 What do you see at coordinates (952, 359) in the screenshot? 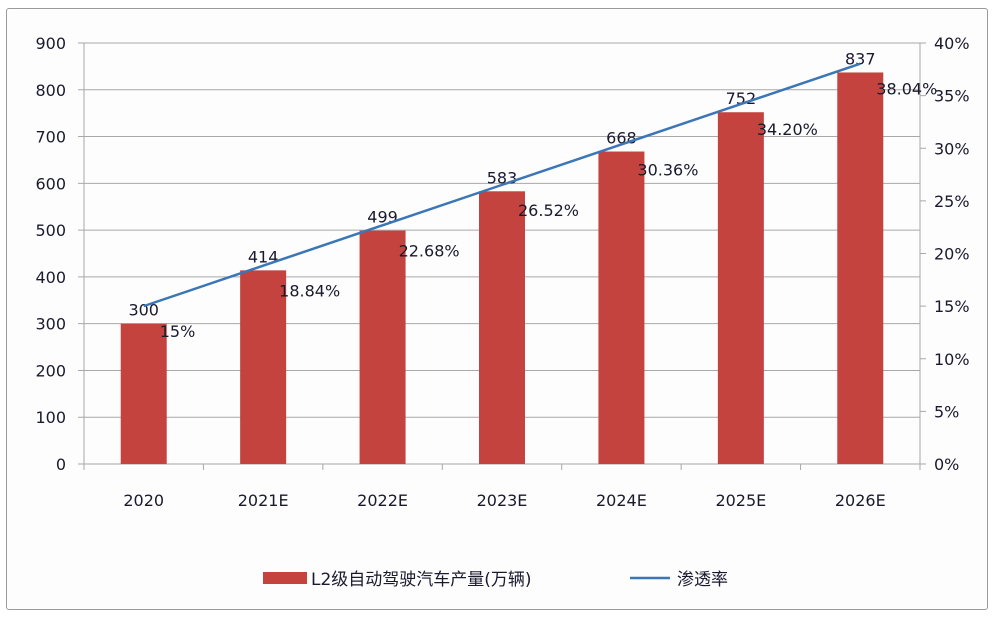
I see `y-right-tick-label: 10%` at bounding box center [952, 359].